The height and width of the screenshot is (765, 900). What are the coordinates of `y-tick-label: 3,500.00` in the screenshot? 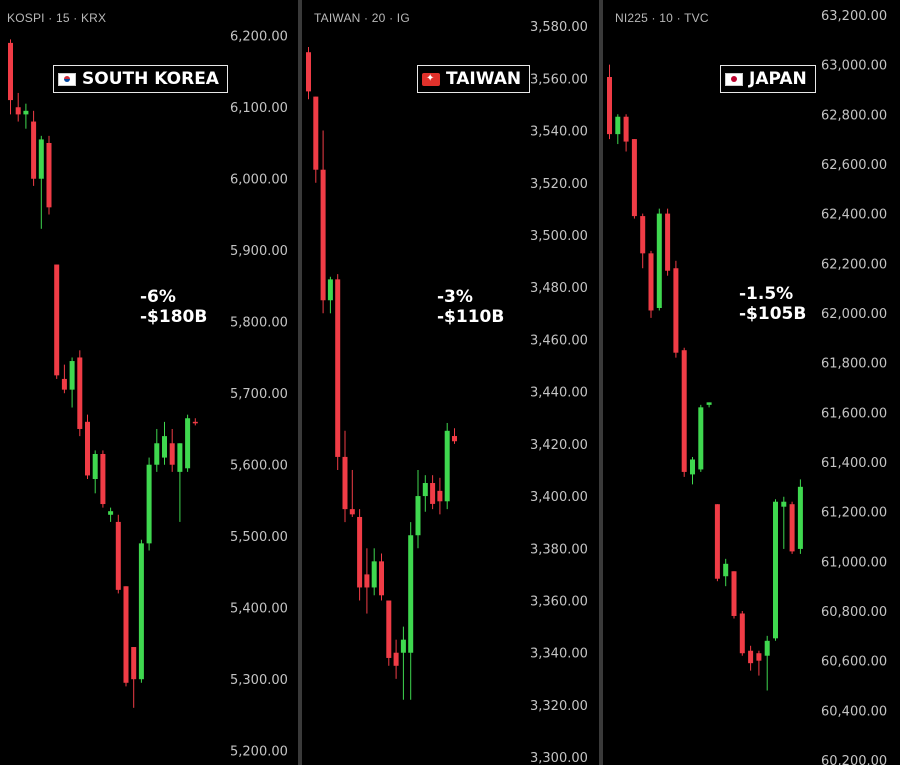 It's located at (559, 236).